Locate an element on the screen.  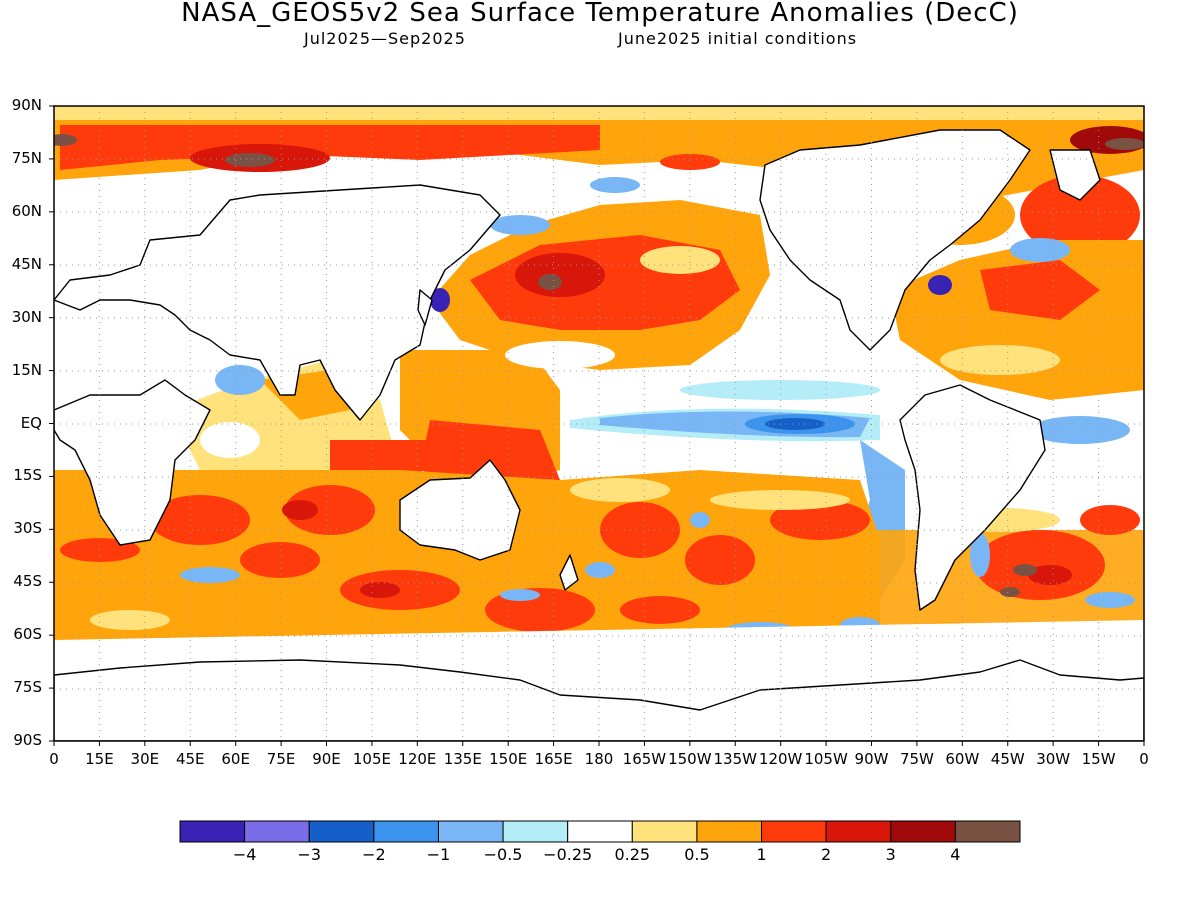
lon-tick-label: 75W is located at coordinates (916, 759).